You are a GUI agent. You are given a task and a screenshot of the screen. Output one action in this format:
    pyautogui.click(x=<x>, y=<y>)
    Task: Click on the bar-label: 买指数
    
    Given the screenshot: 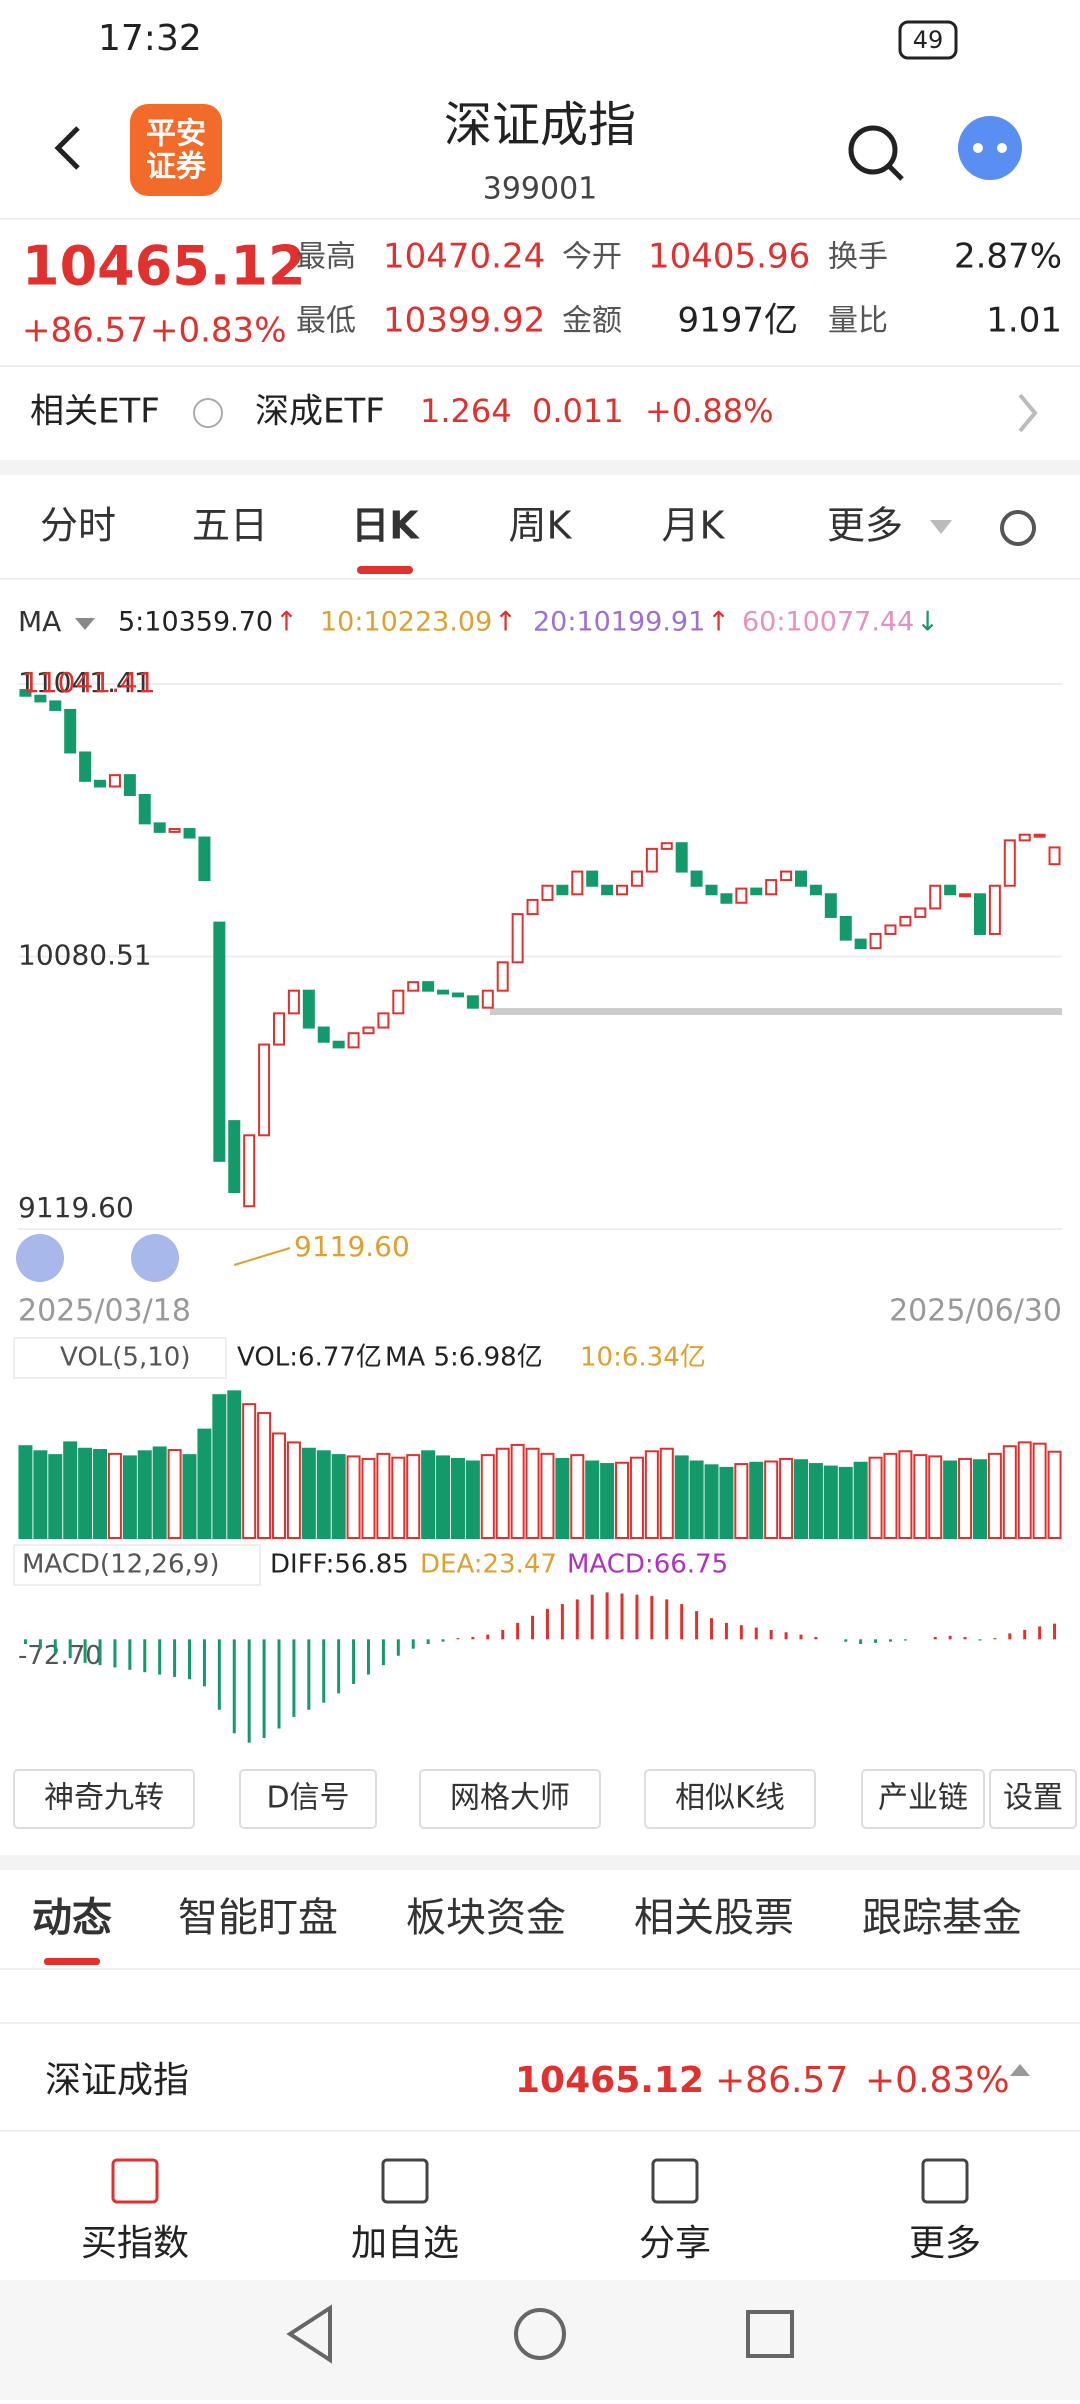 What is the action you would take?
    pyautogui.click(x=135, y=2243)
    